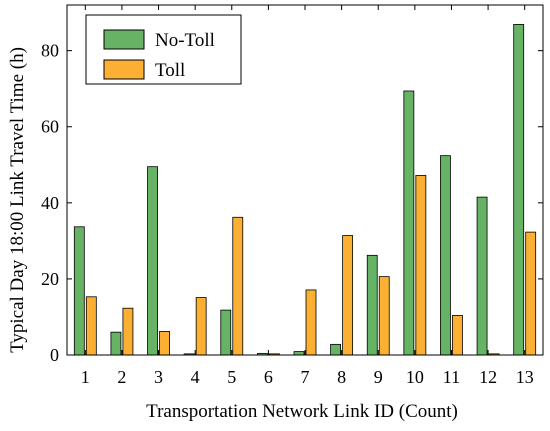  What do you see at coordinates (451, 377) in the screenshot?
I see `x-tick-label: 11` at bounding box center [451, 377].